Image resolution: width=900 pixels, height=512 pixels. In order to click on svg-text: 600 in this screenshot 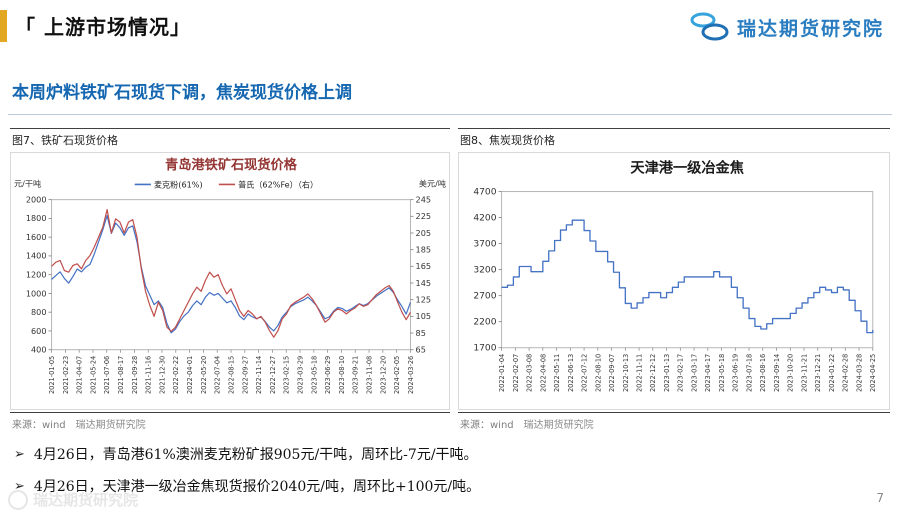, I will do `click(38, 331)`.